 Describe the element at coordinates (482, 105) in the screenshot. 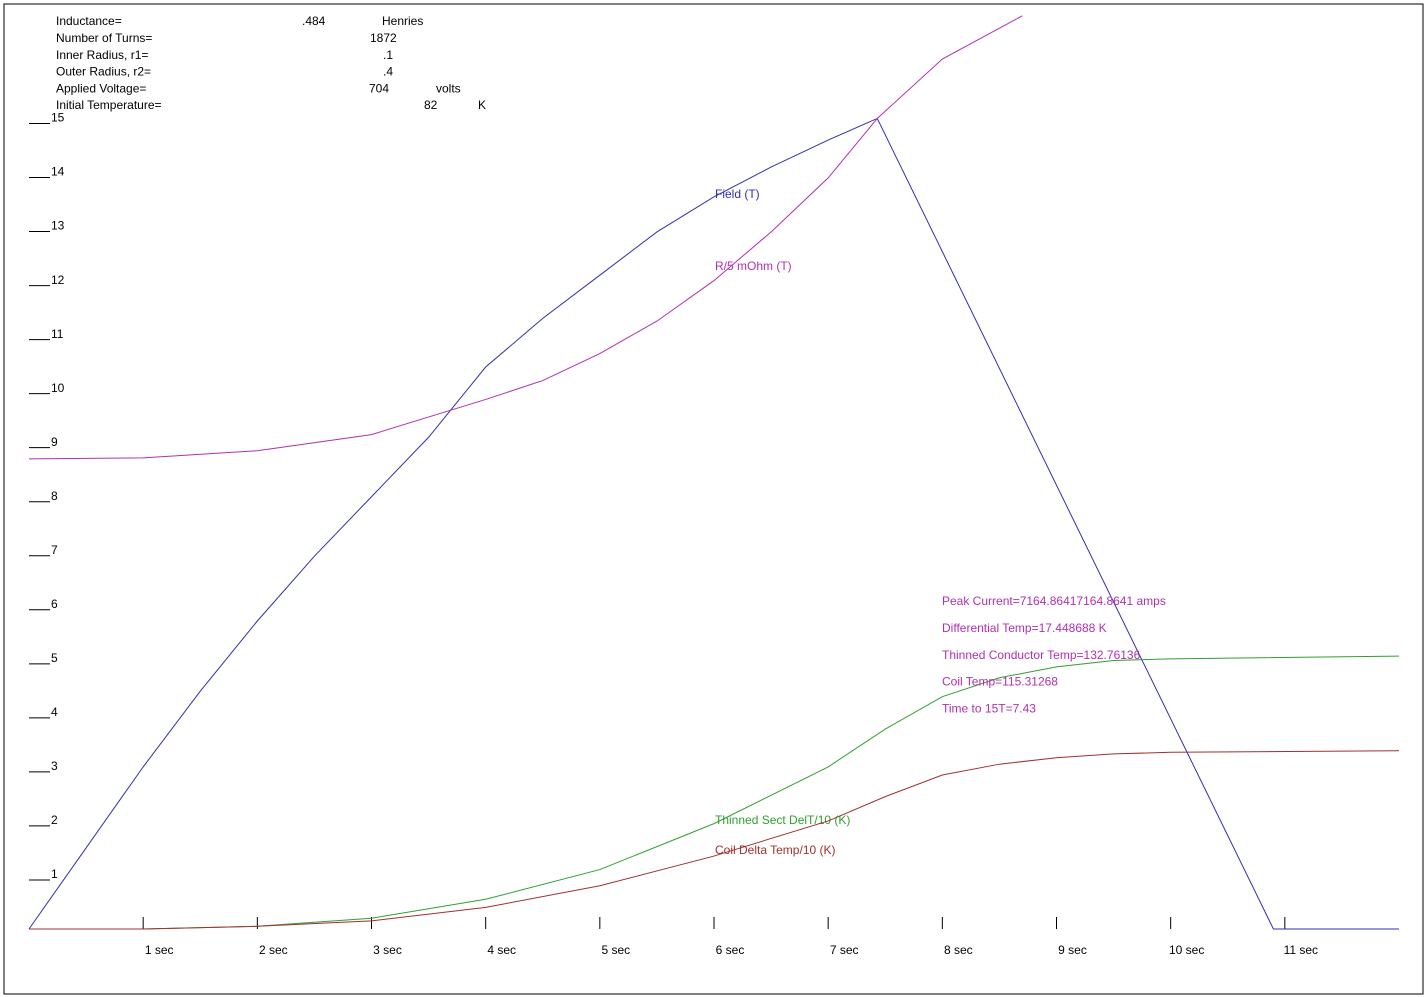

I see `param-unit: K` at that location.